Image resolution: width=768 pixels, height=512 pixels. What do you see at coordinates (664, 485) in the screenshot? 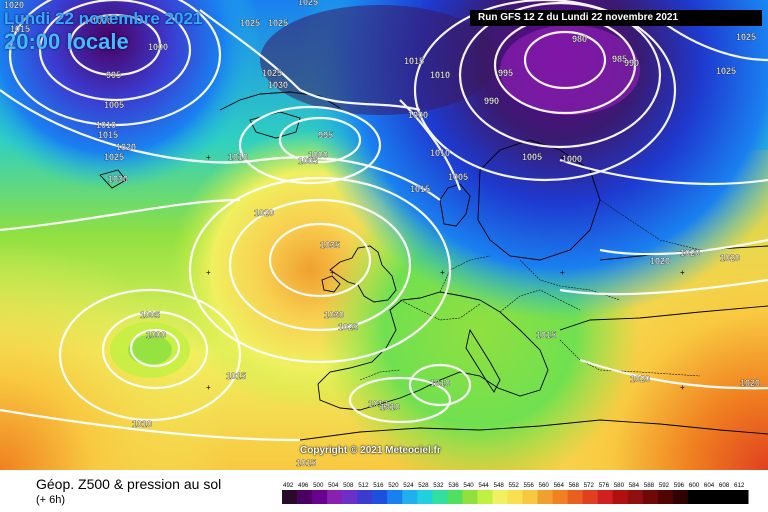
I see `scale-label: 592` at bounding box center [664, 485].